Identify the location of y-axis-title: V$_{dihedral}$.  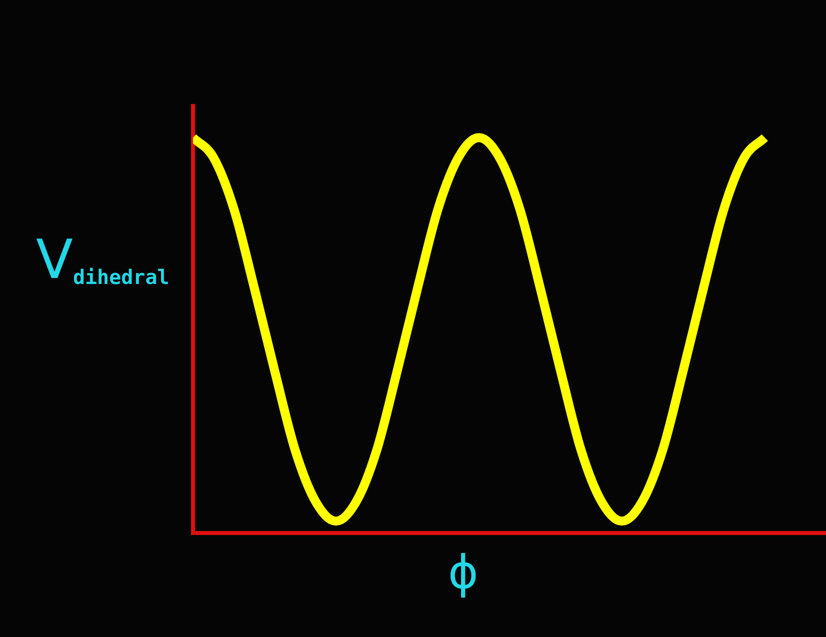
(103, 259).